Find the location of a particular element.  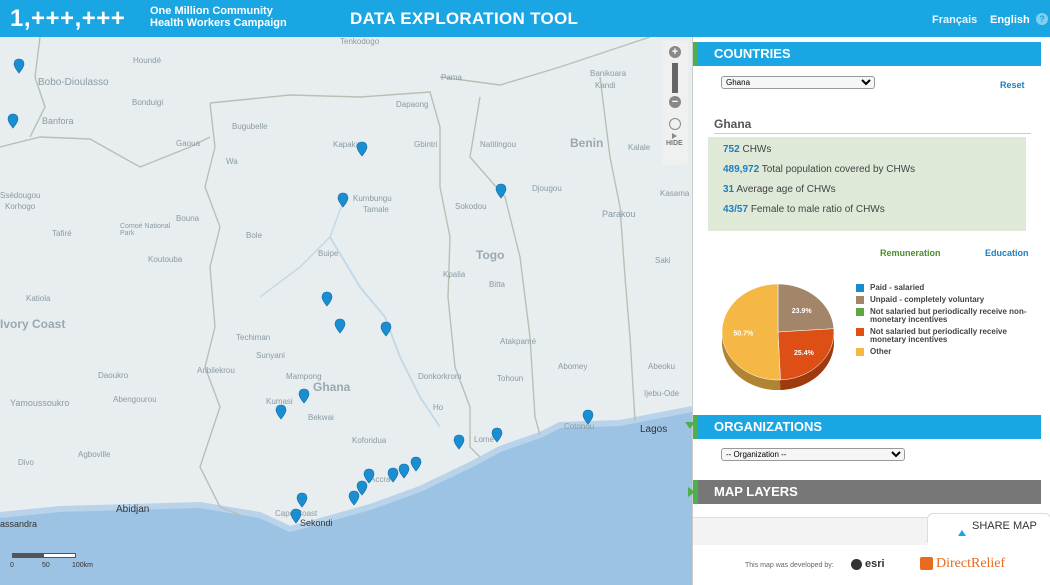

pie-data-label: 50.7% is located at coordinates (743, 334).